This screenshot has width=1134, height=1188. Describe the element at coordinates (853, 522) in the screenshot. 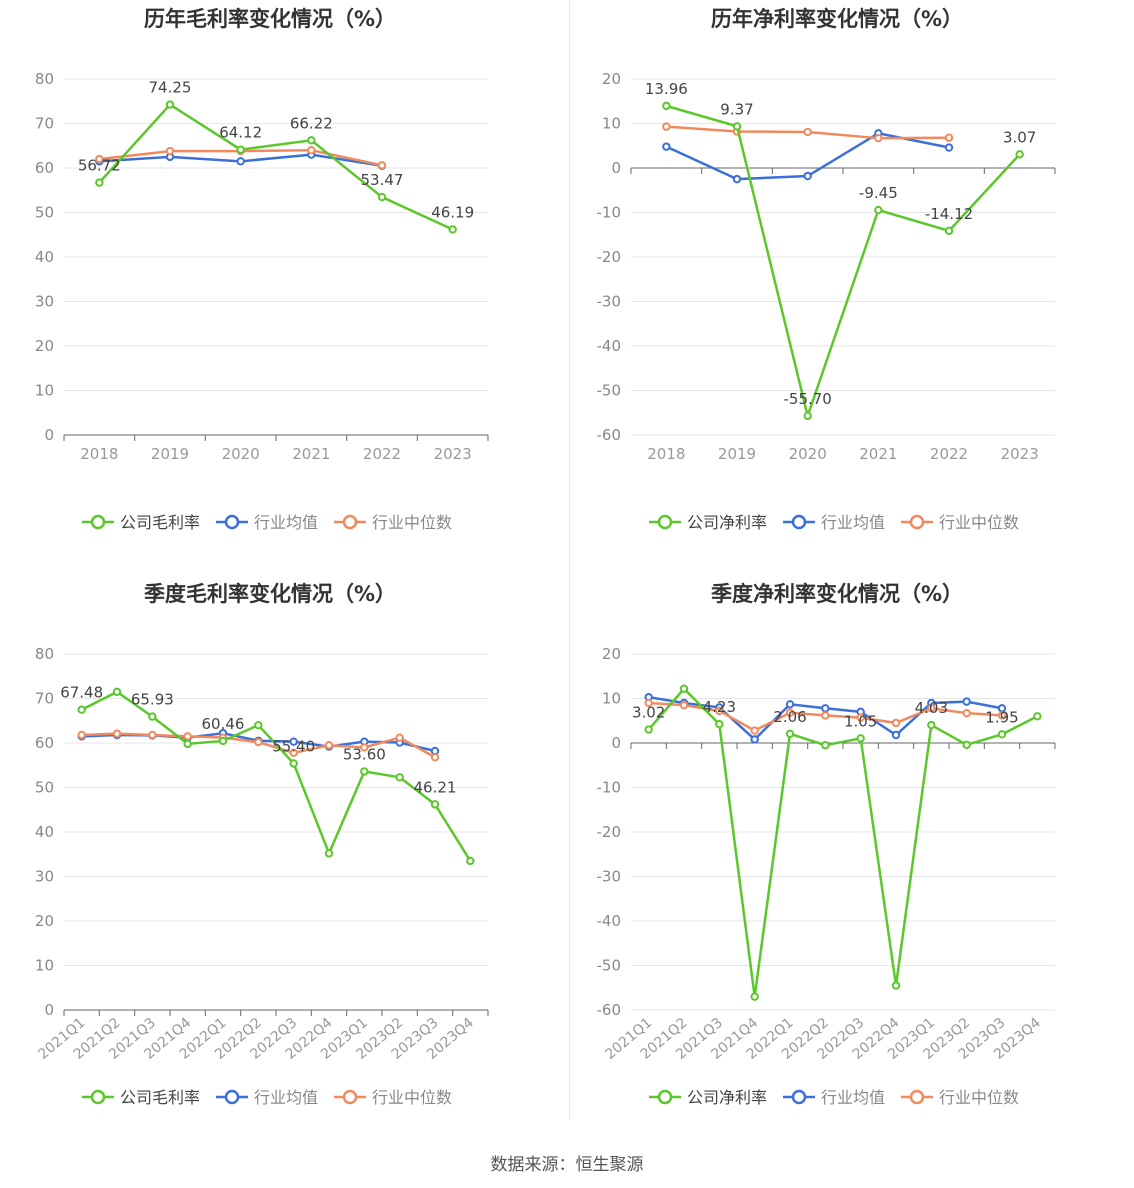

I see `legend-label: 行业均值` at that location.